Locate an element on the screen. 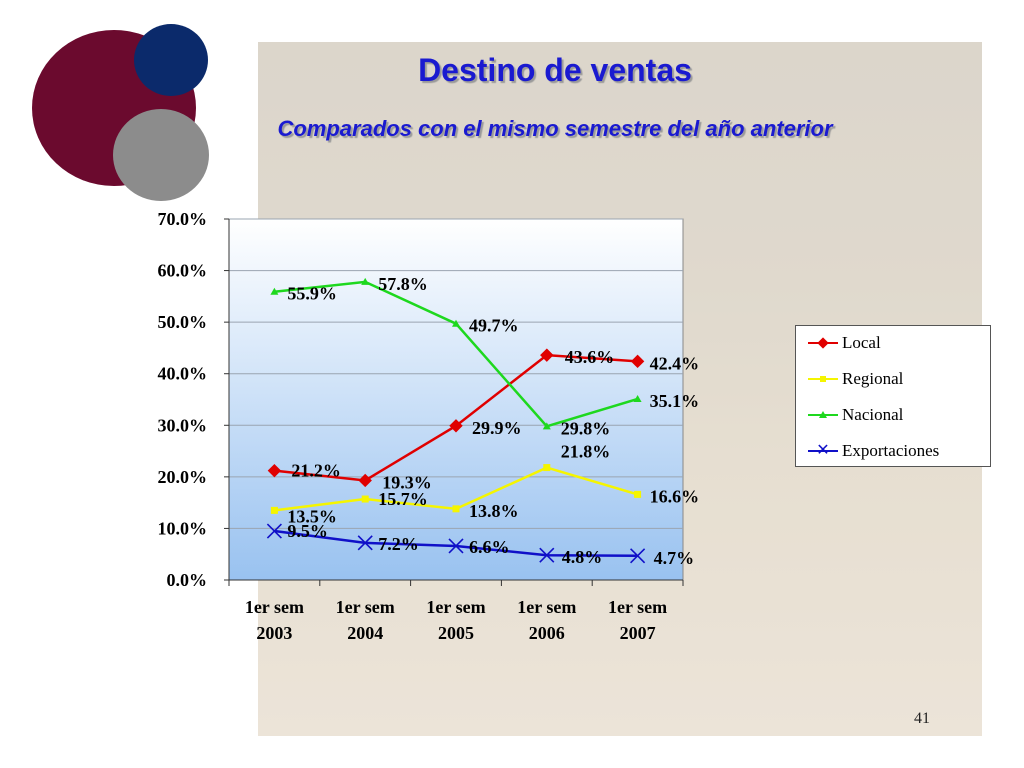 Image resolution: width=1024 pixels, height=768 pixels. y-tick-label: 20.0% is located at coordinates (183, 477).